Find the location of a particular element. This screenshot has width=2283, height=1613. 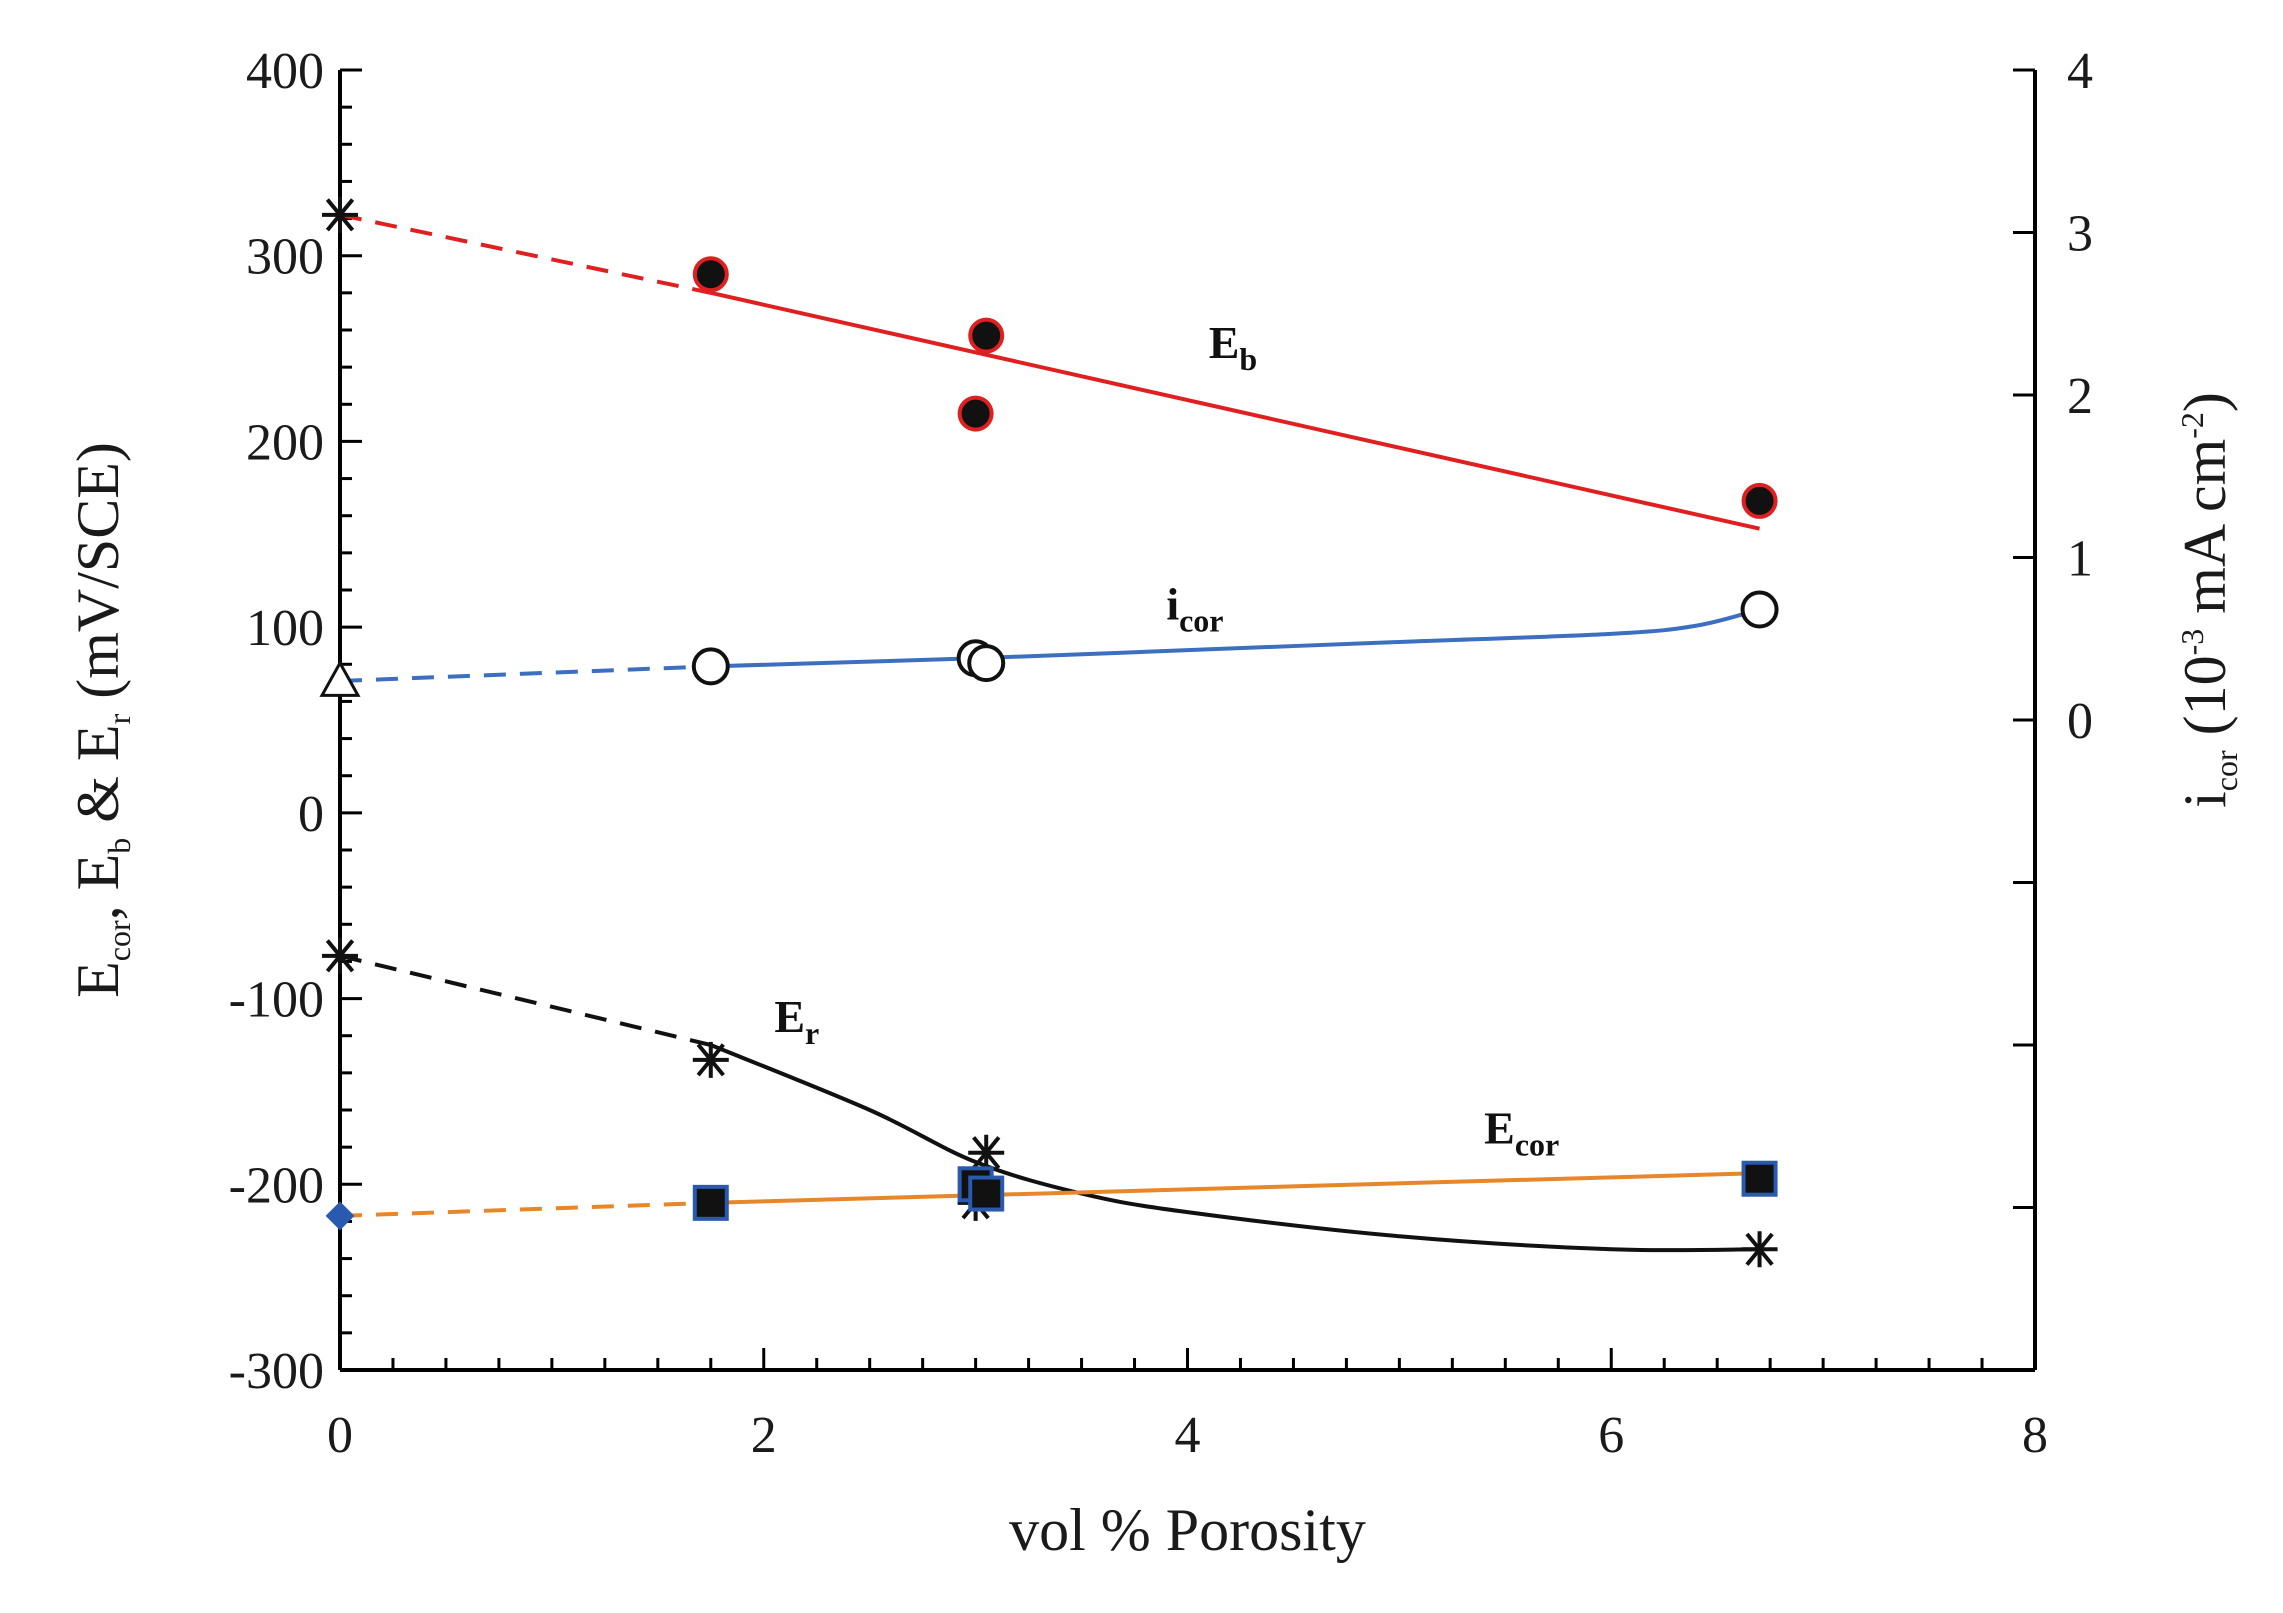

x-axis-title: vol % Porosity is located at coordinates (1187, 1530).